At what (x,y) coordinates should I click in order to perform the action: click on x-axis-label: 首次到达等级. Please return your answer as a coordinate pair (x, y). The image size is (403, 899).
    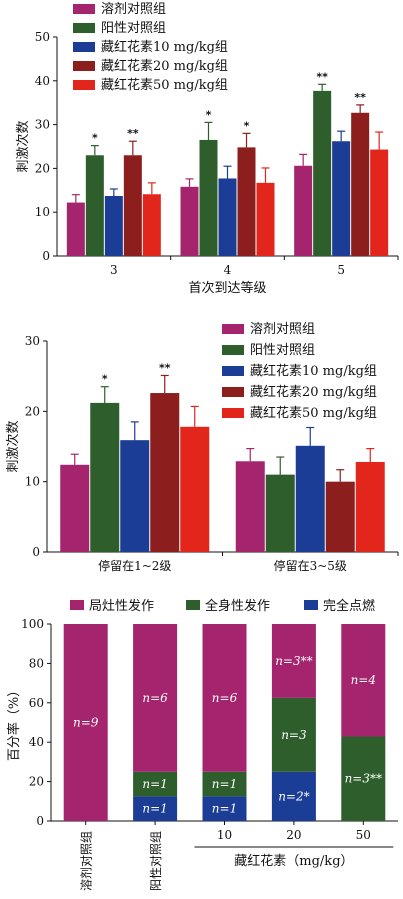
    Looking at the image, I should click on (227, 288).